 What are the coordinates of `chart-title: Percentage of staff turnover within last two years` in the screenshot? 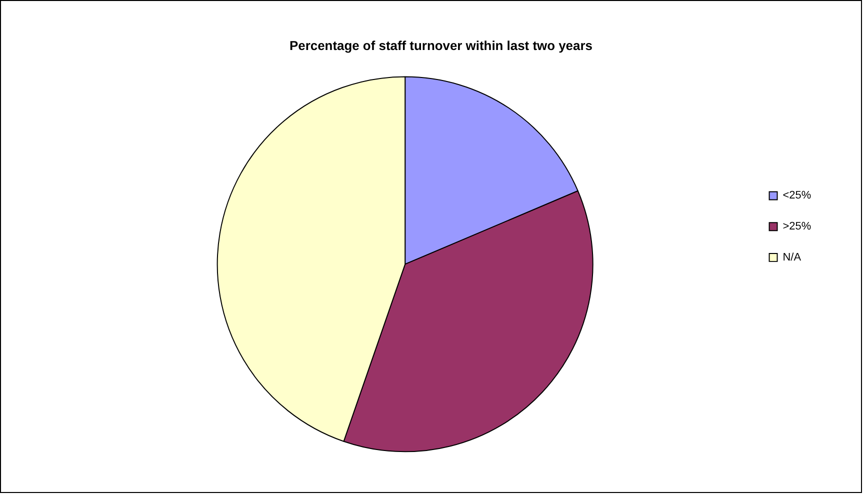 It's located at (441, 46).